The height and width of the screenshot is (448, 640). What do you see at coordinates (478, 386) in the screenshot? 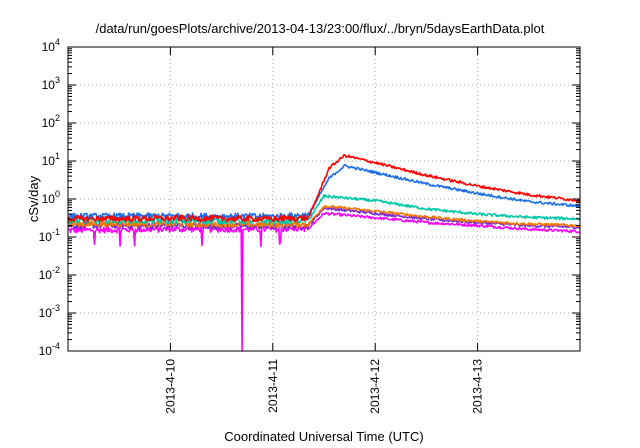
I see `x-tick-label: 2013-4-13` at bounding box center [478, 386].